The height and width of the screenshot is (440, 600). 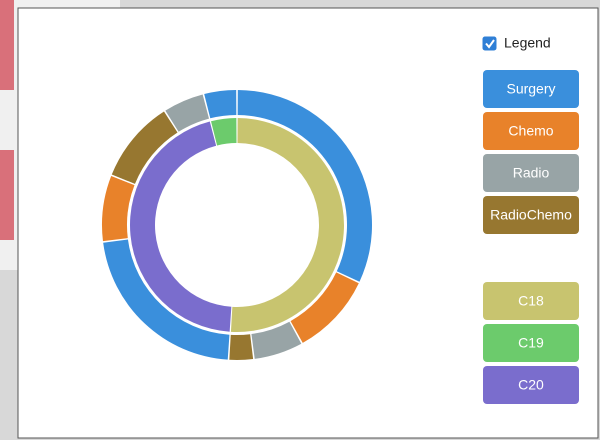 I want to click on legend-button-label: C20, so click(x=531, y=385).